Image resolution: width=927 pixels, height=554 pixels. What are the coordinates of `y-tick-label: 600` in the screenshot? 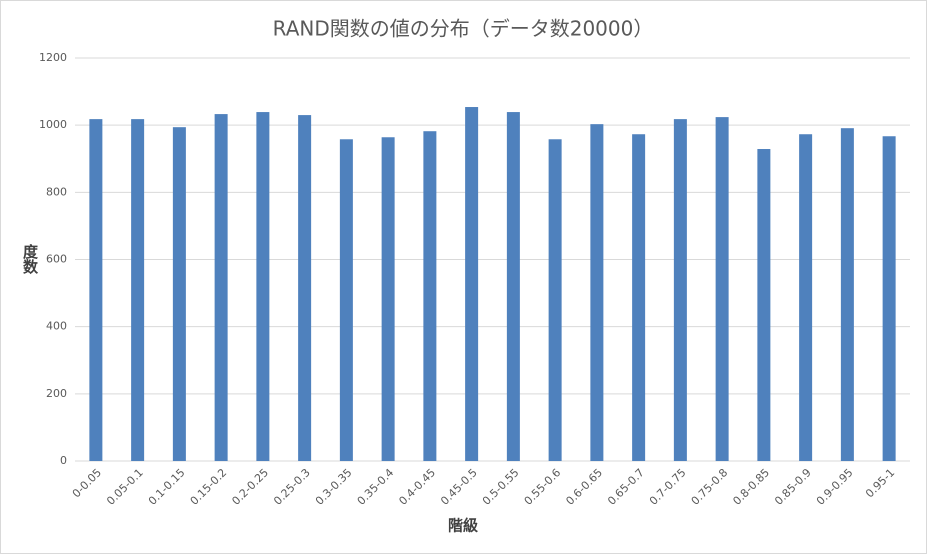 It's located at (56, 259).